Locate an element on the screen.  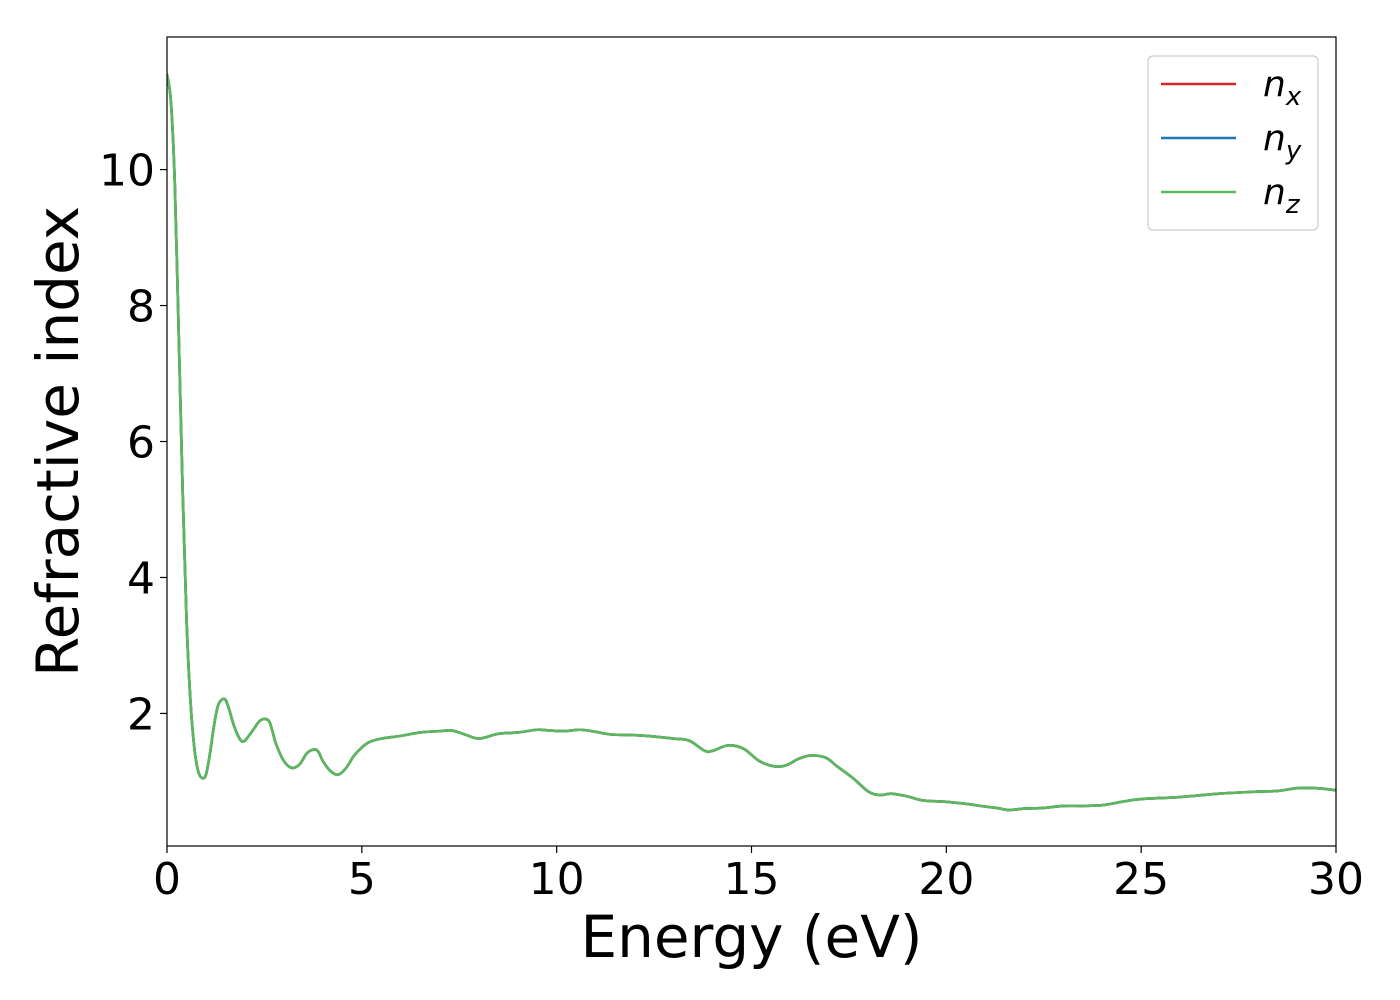
legend-label-n_y: ny is located at coordinates (1282, 142).